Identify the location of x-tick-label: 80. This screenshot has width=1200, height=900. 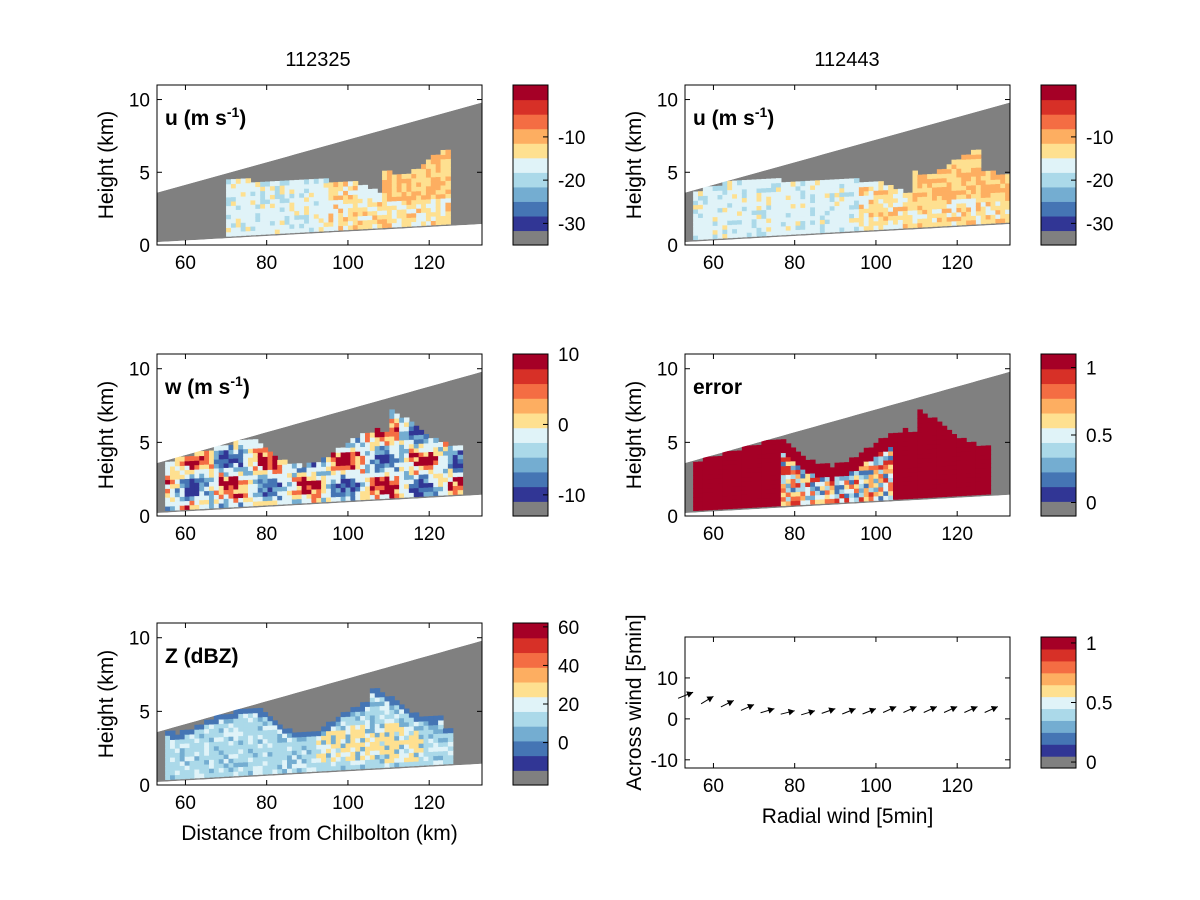
(794, 786).